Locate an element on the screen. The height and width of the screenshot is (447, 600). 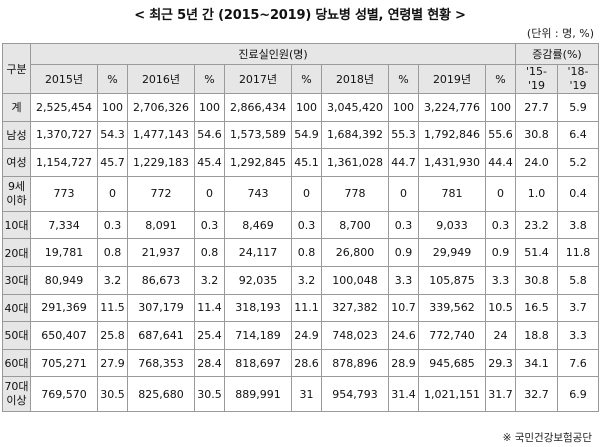
table-cell: 1,477,143 is located at coordinates (161, 135).